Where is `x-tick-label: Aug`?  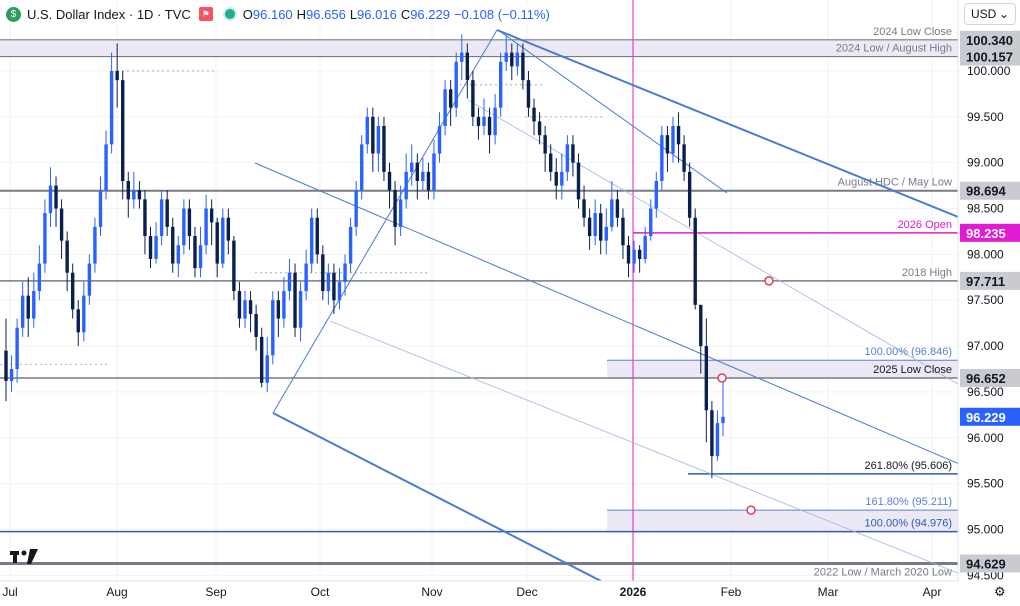 x-tick-label: Aug is located at coordinates (116, 592).